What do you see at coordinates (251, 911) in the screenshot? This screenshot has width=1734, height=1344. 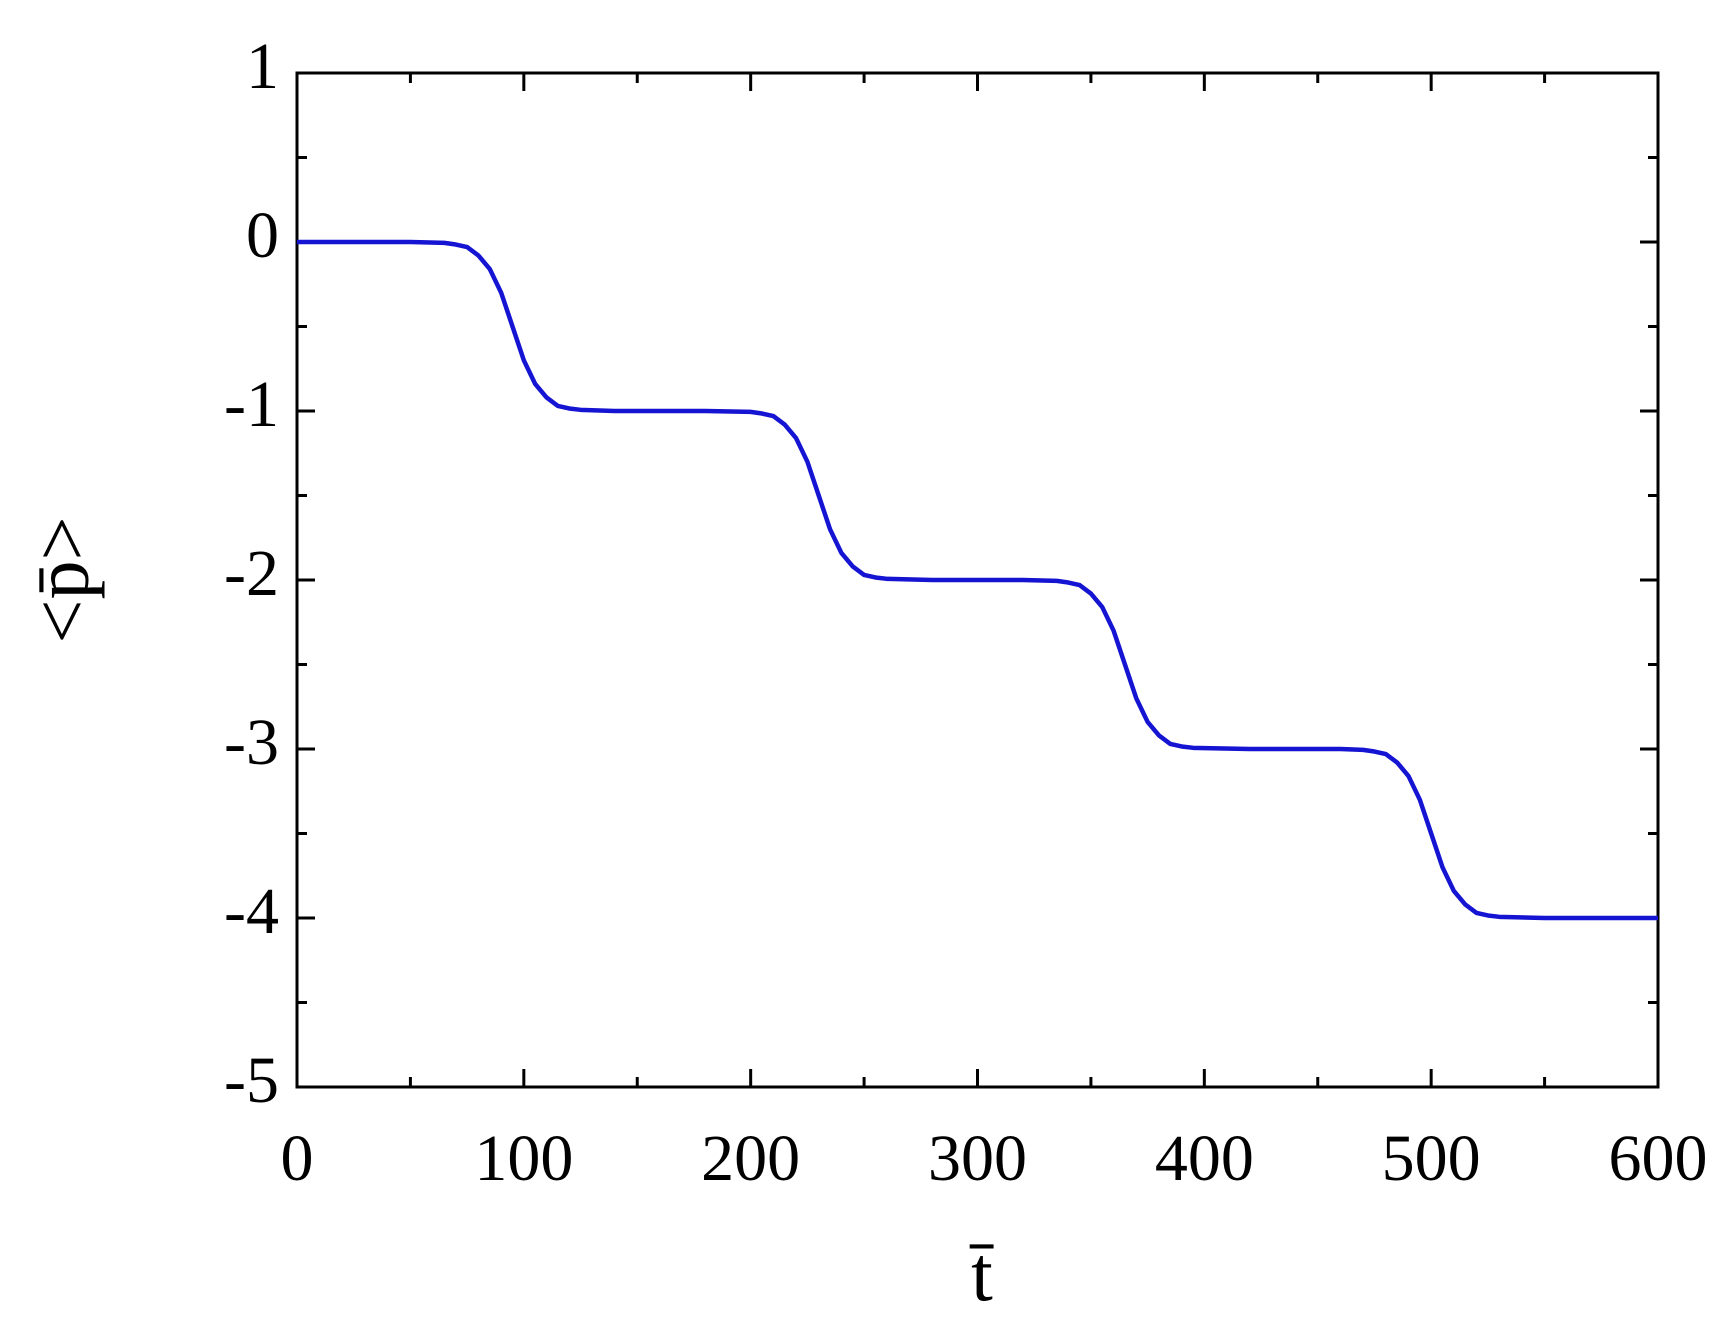 I see `y-tick-label: -4` at bounding box center [251, 911].